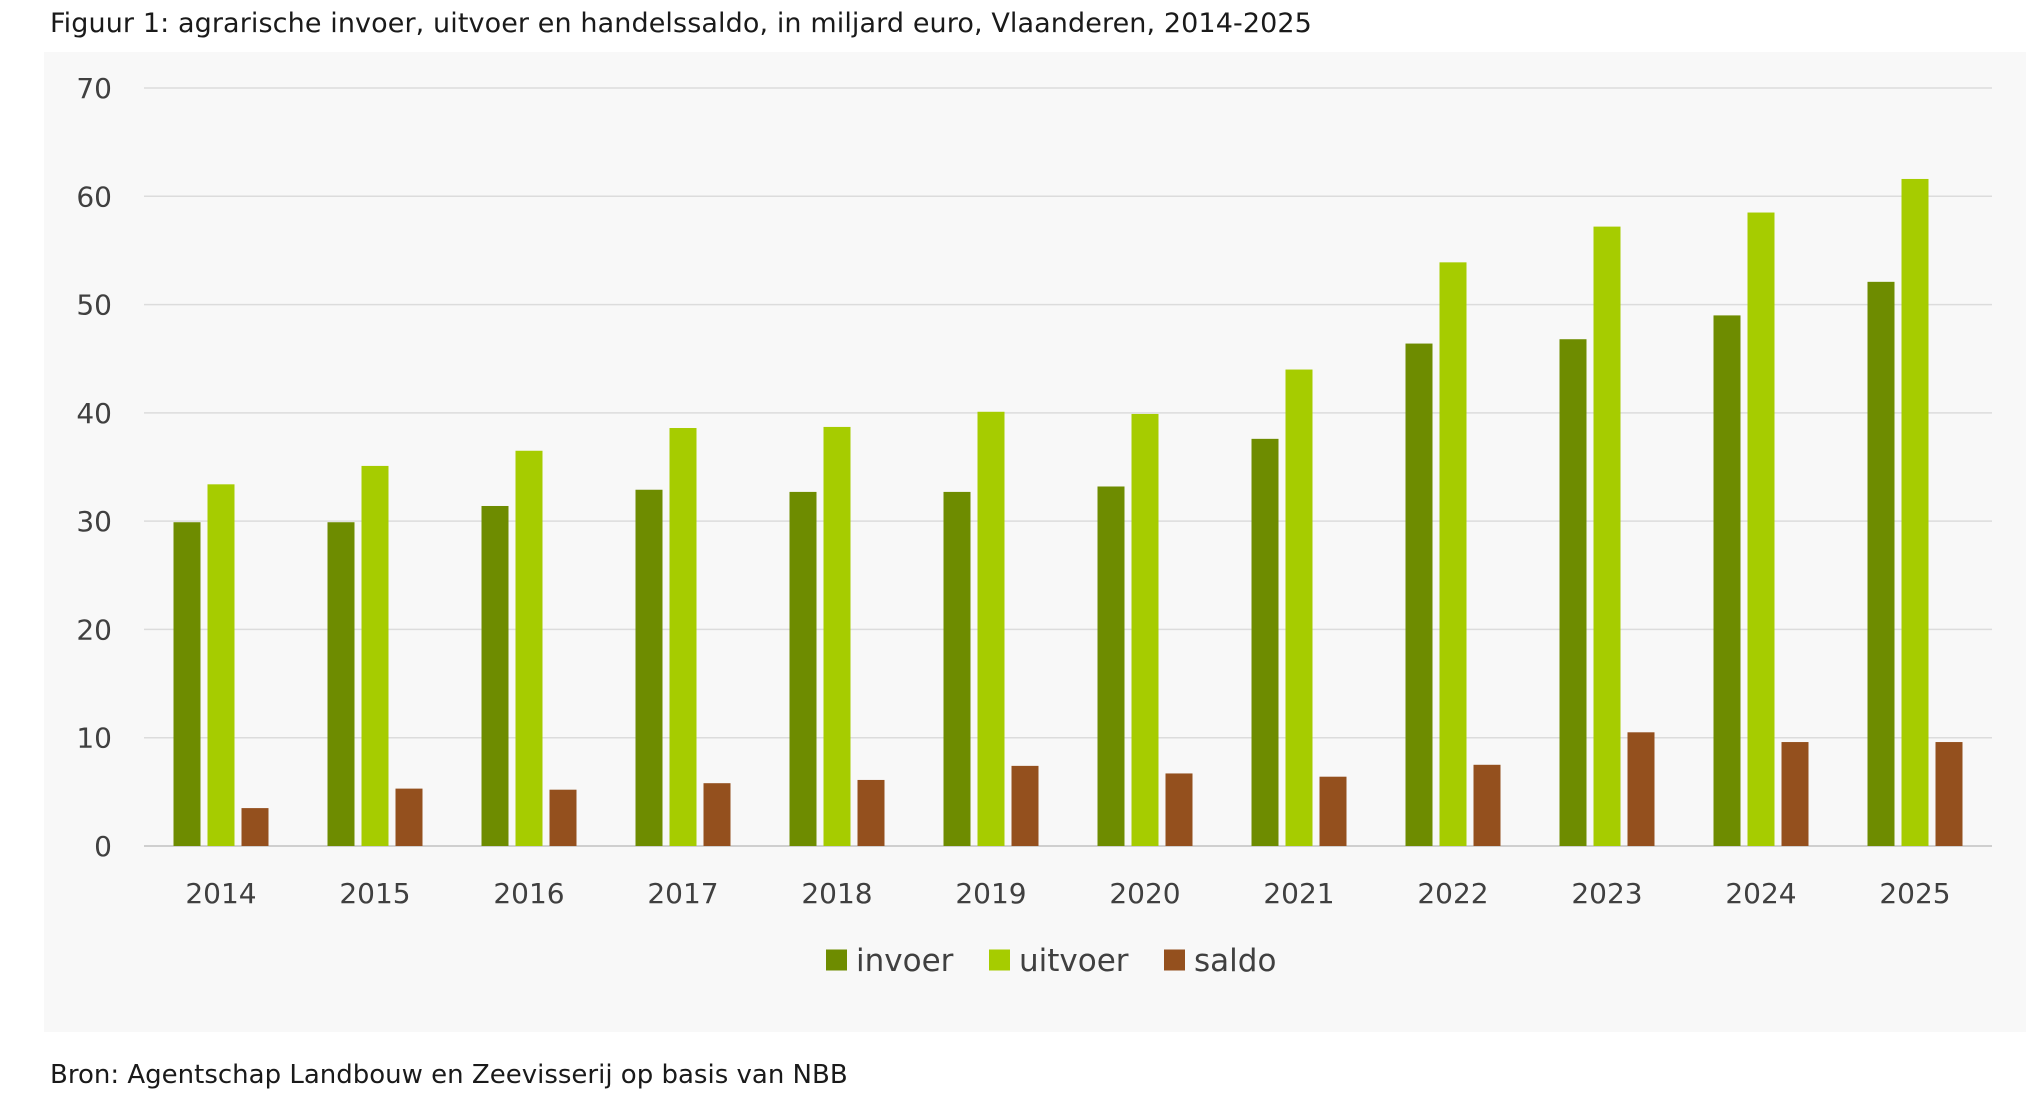  What do you see at coordinates (495, 675) in the screenshot?
I see `bar-invoer-2016` at bounding box center [495, 675].